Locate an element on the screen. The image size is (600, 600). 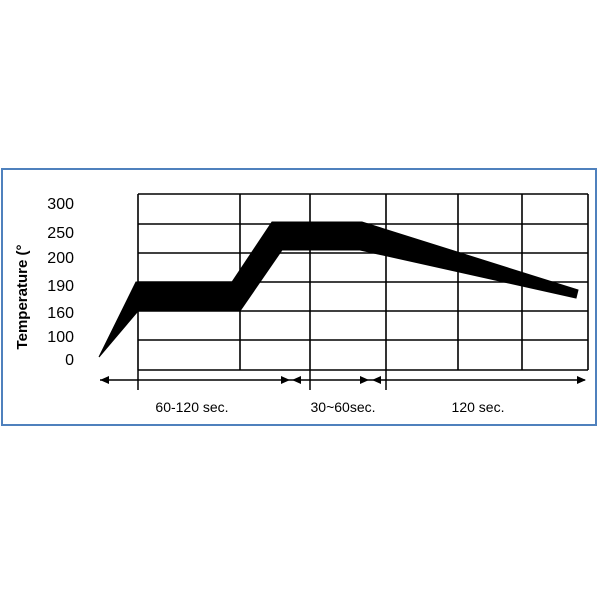
y-tick-label: 100 is located at coordinates (60, 337).